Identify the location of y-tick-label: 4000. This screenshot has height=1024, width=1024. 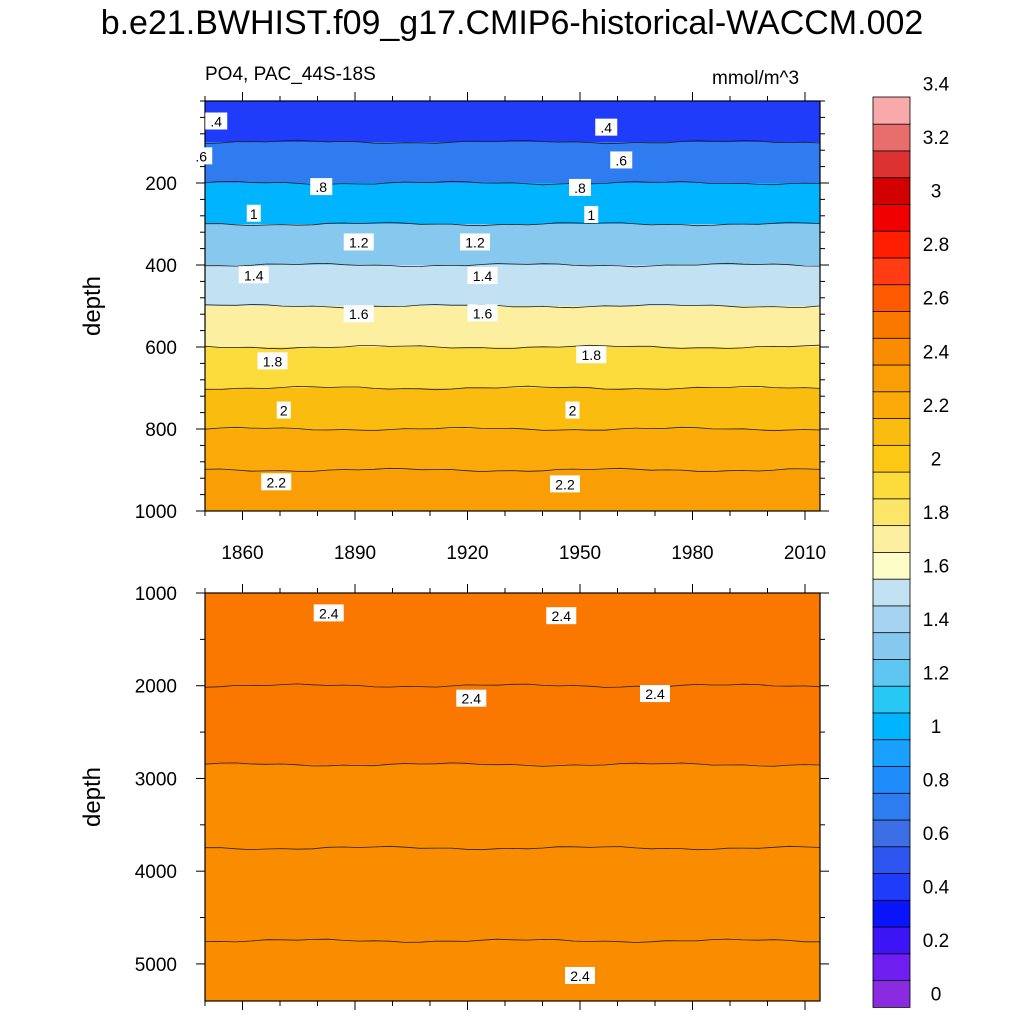
(156, 872).